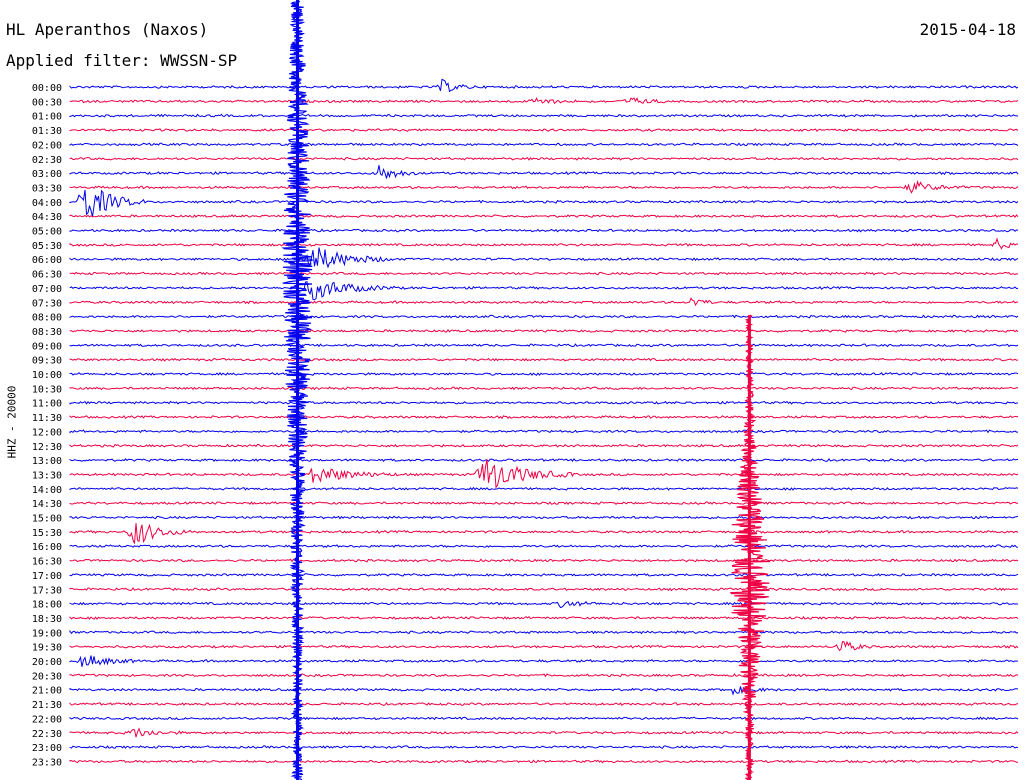 The width and height of the screenshot is (1024, 780). I want to click on row-label: 05:30, so click(47, 246).